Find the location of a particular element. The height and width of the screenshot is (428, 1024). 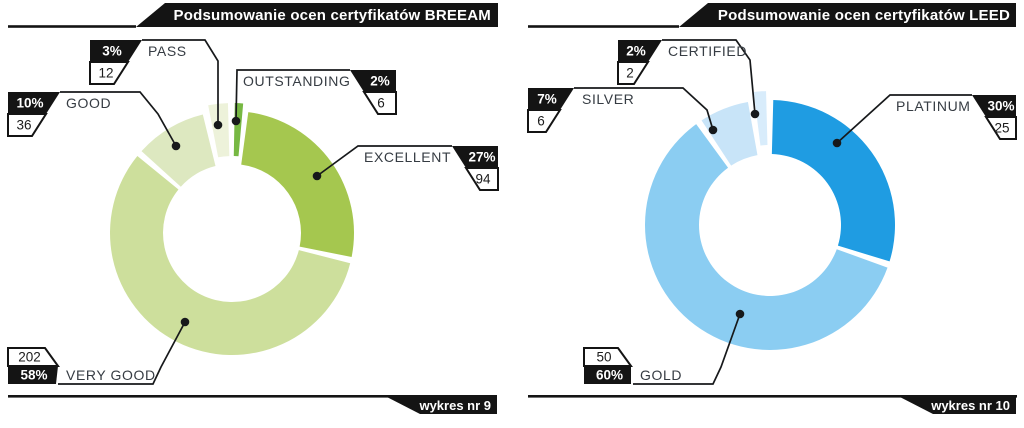

slice-very-good is located at coordinates (230, 255).